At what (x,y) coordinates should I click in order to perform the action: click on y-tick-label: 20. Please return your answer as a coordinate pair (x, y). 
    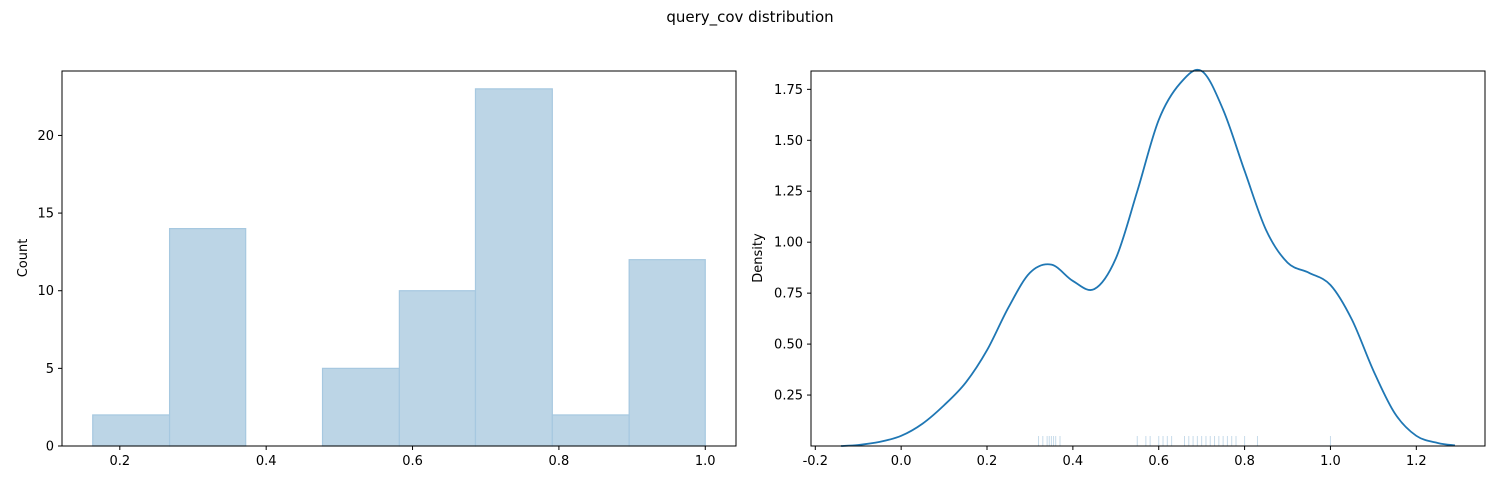
    Looking at the image, I should click on (45, 136).